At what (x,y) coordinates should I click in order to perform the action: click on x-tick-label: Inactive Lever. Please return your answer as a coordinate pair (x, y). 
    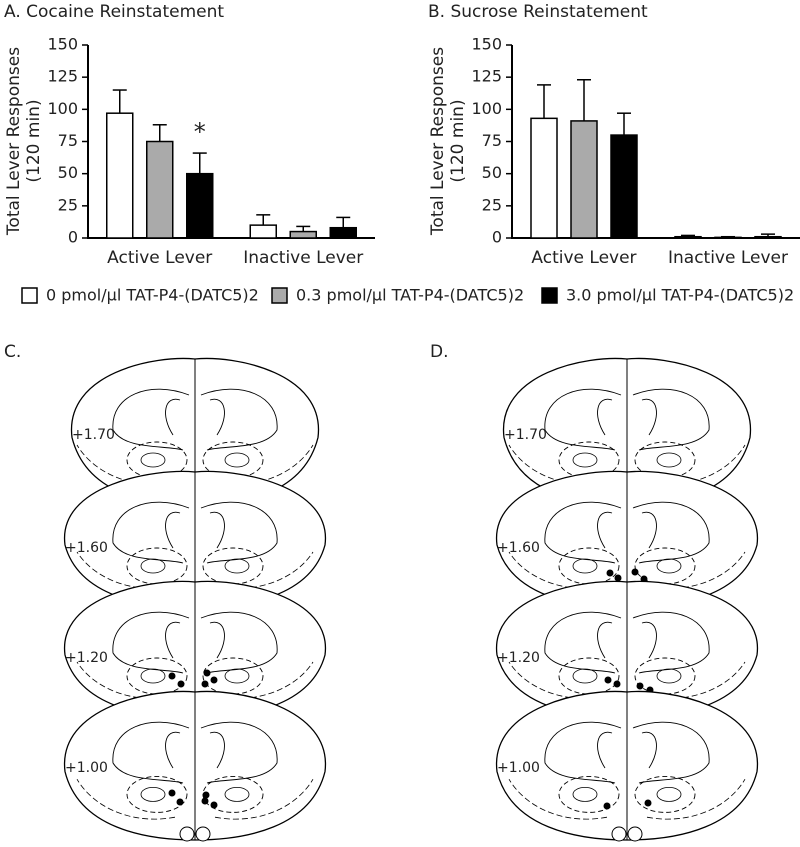
    Looking at the image, I should click on (728, 258).